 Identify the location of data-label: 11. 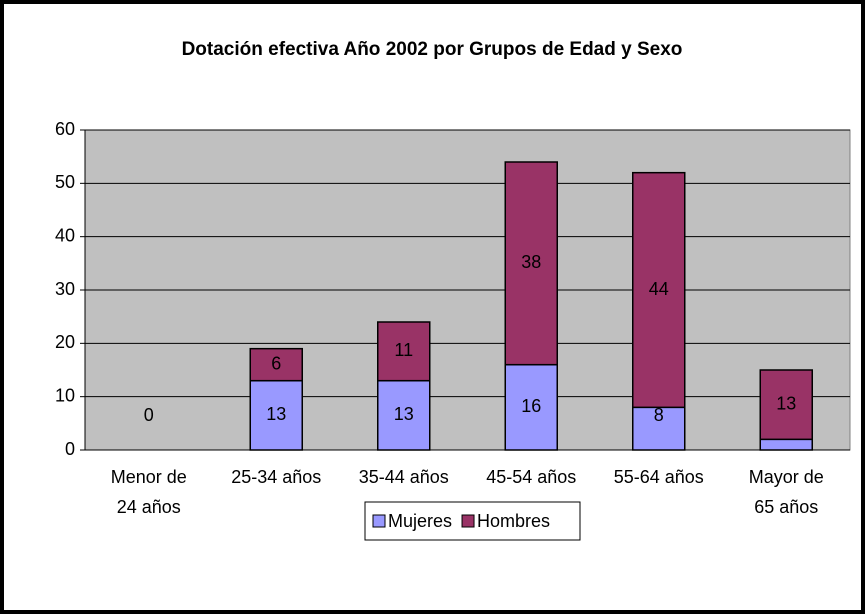
(403, 350).